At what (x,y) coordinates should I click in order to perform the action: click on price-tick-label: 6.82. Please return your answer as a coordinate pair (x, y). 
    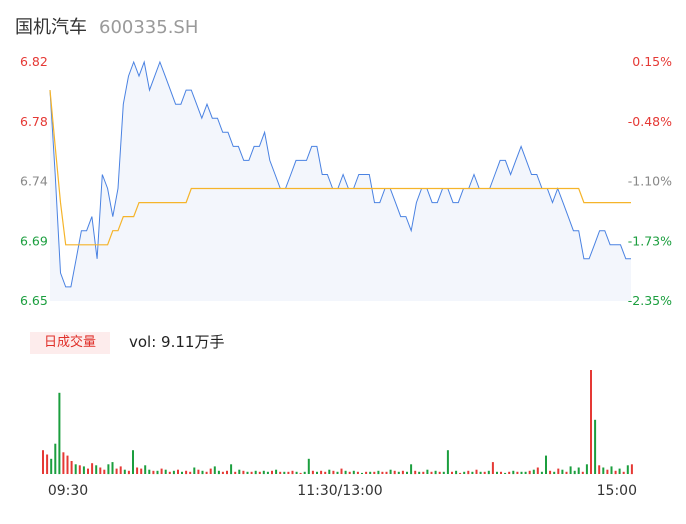
    Looking at the image, I should click on (34, 61).